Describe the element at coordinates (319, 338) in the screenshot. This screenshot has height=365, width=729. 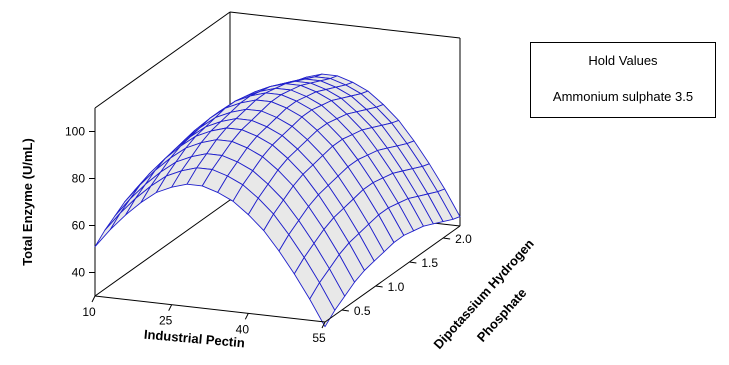
I see `x-tick-label: 55` at that location.